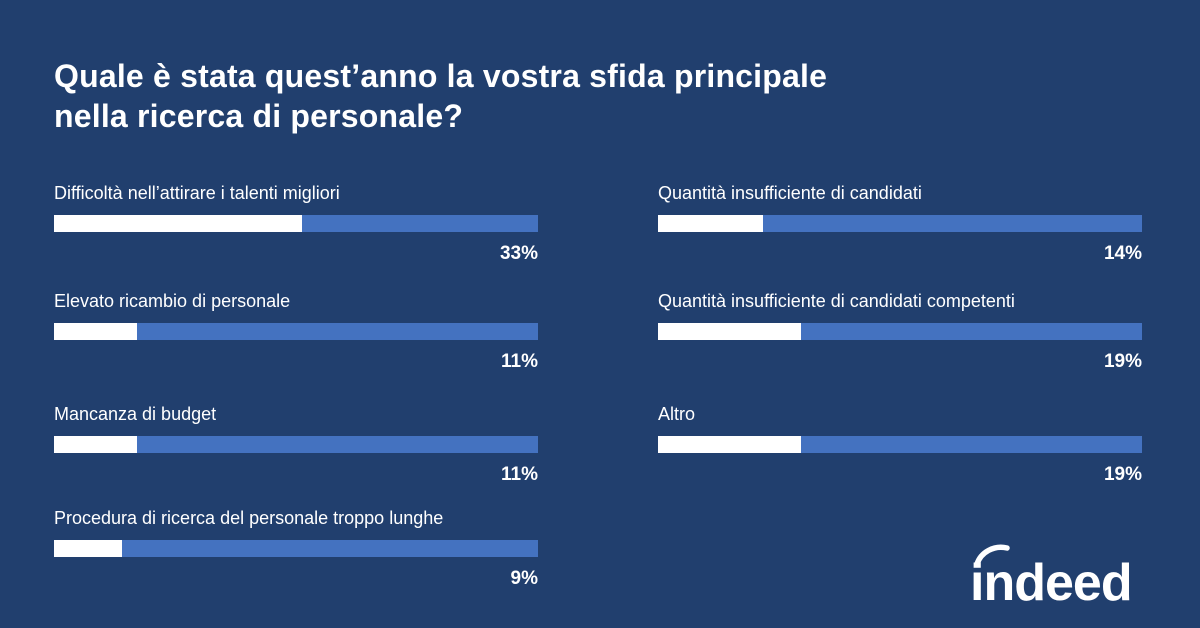  Describe the element at coordinates (524, 578) in the screenshot. I see `bar-value-label: 9%` at that location.